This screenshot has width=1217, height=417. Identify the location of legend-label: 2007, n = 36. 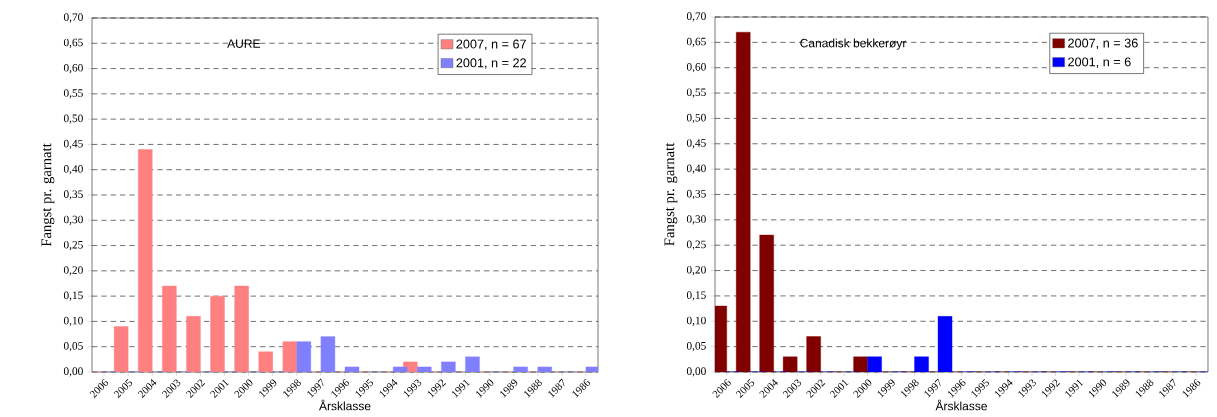
(1103, 44).